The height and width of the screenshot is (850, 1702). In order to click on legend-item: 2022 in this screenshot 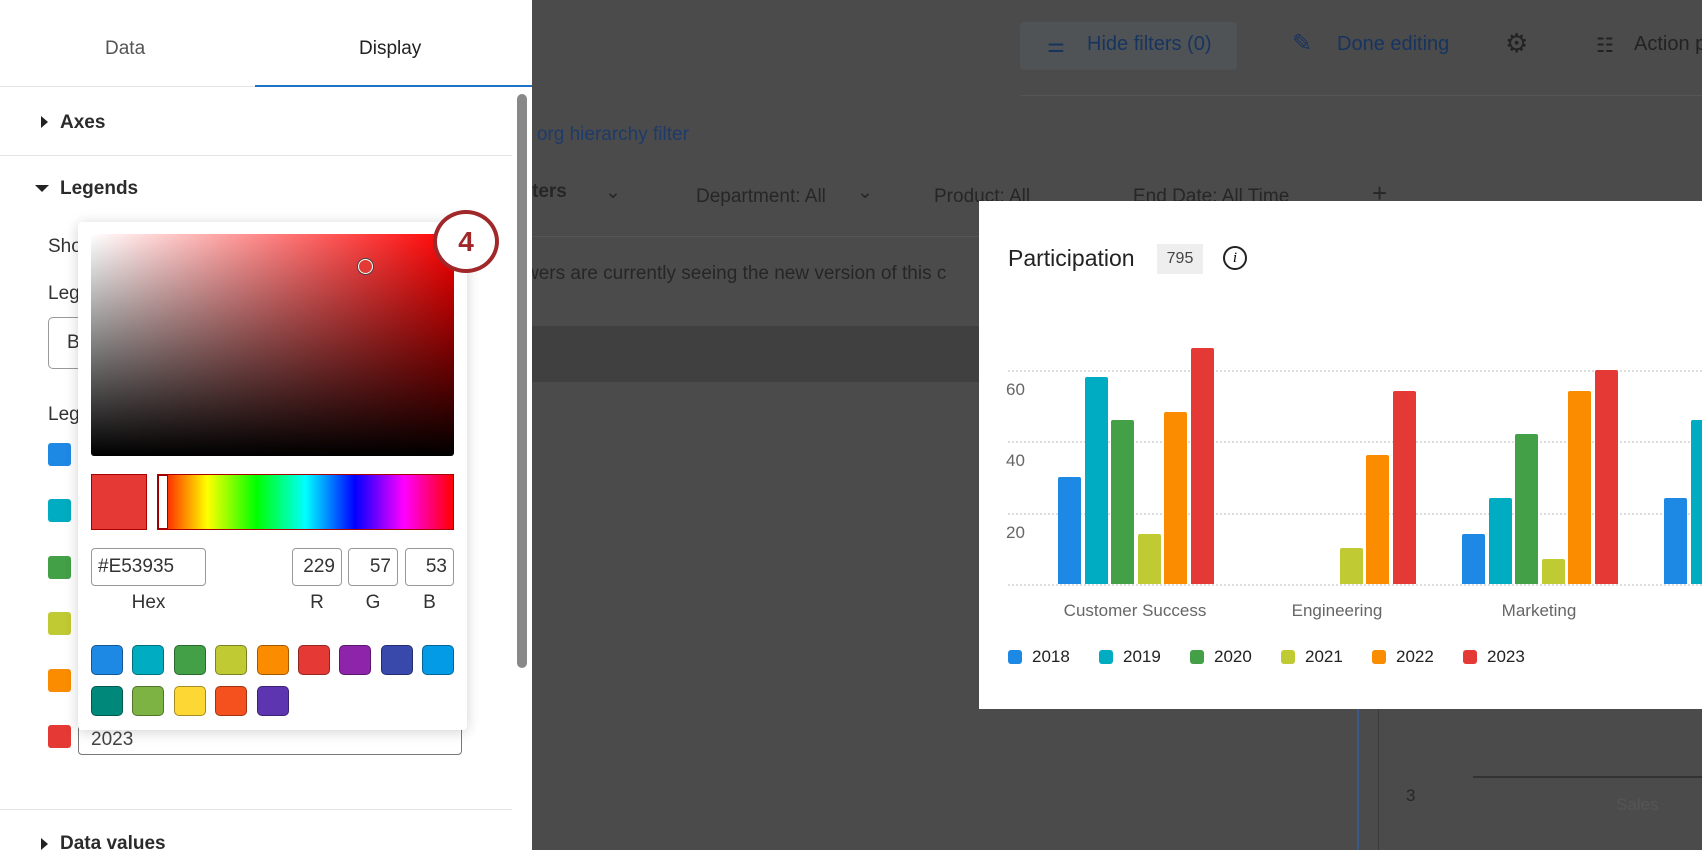, I will do `click(1403, 657)`.